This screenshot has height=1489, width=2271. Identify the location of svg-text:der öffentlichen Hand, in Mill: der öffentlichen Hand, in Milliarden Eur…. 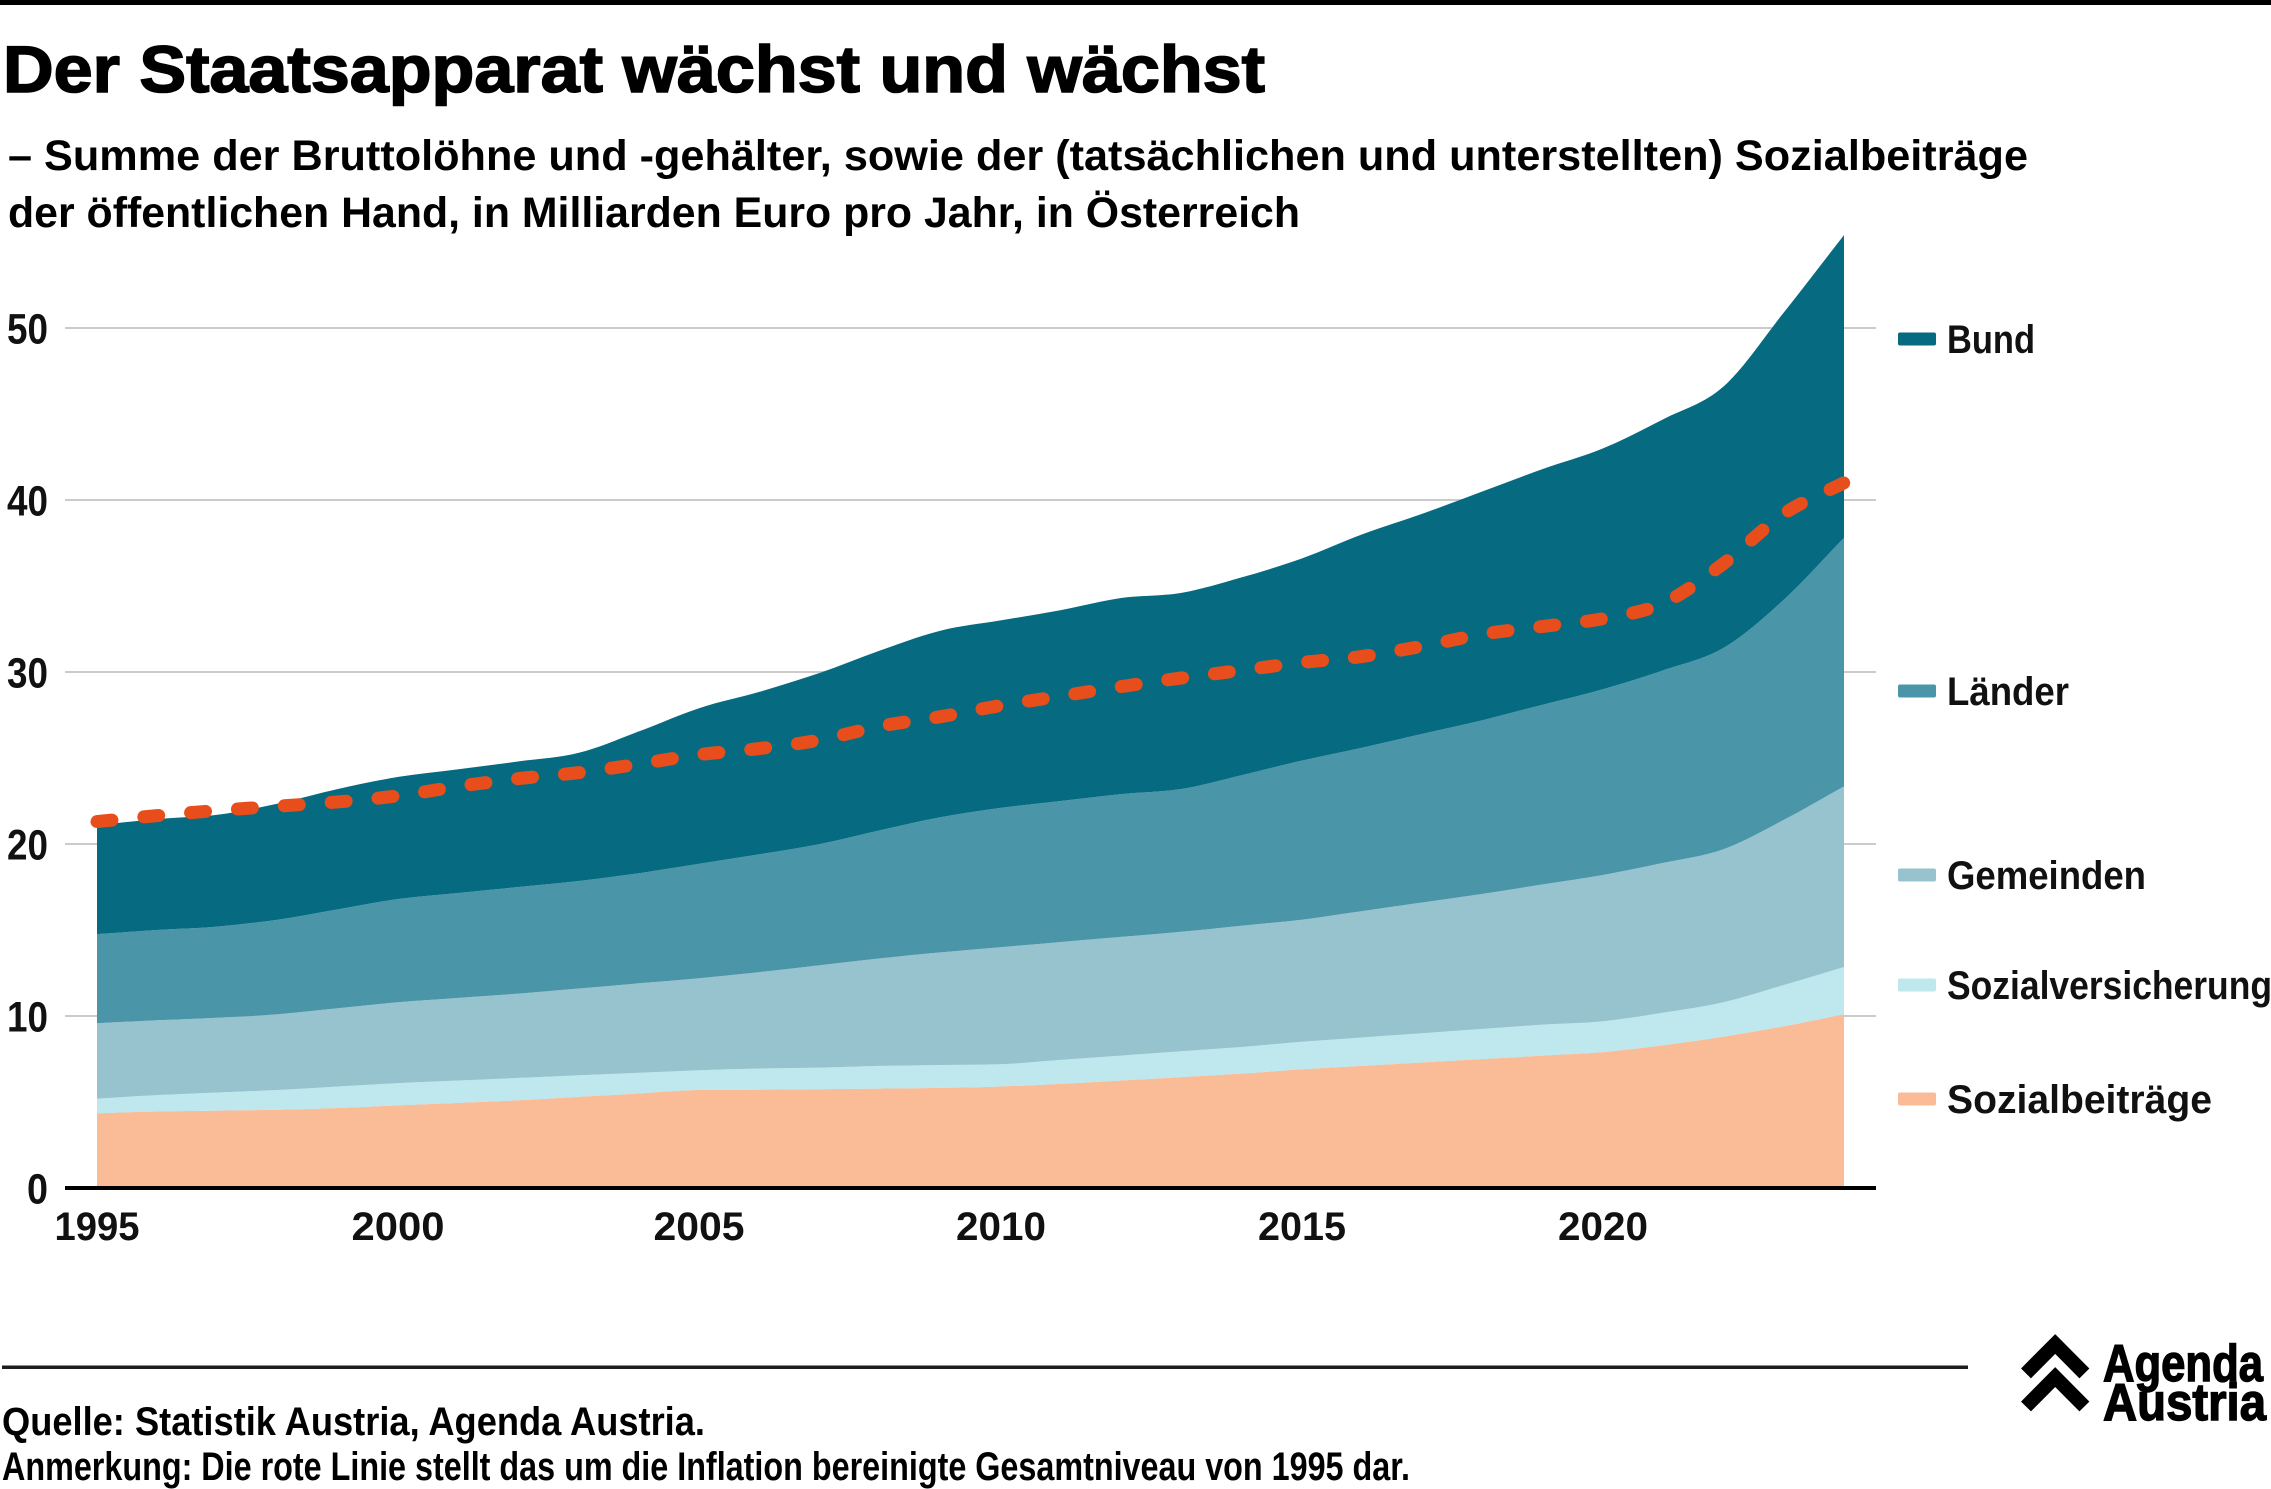
(654, 213).